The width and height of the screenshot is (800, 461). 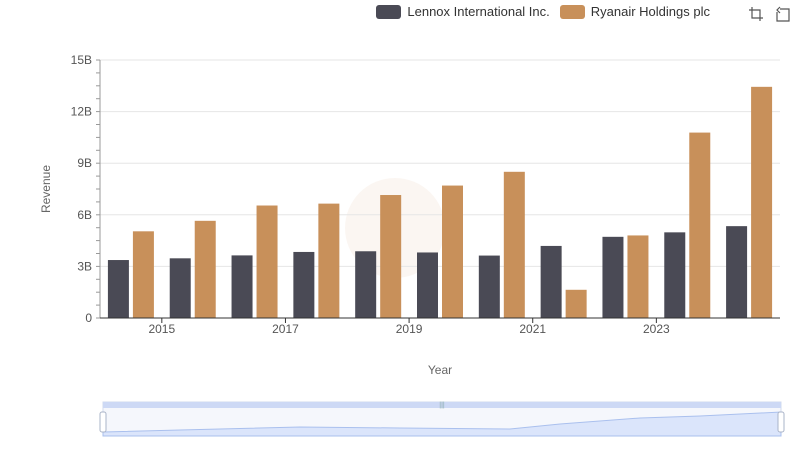 What do you see at coordinates (769, 14) in the screenshot?
I see `toolbox` at bounding box center [769, 14].